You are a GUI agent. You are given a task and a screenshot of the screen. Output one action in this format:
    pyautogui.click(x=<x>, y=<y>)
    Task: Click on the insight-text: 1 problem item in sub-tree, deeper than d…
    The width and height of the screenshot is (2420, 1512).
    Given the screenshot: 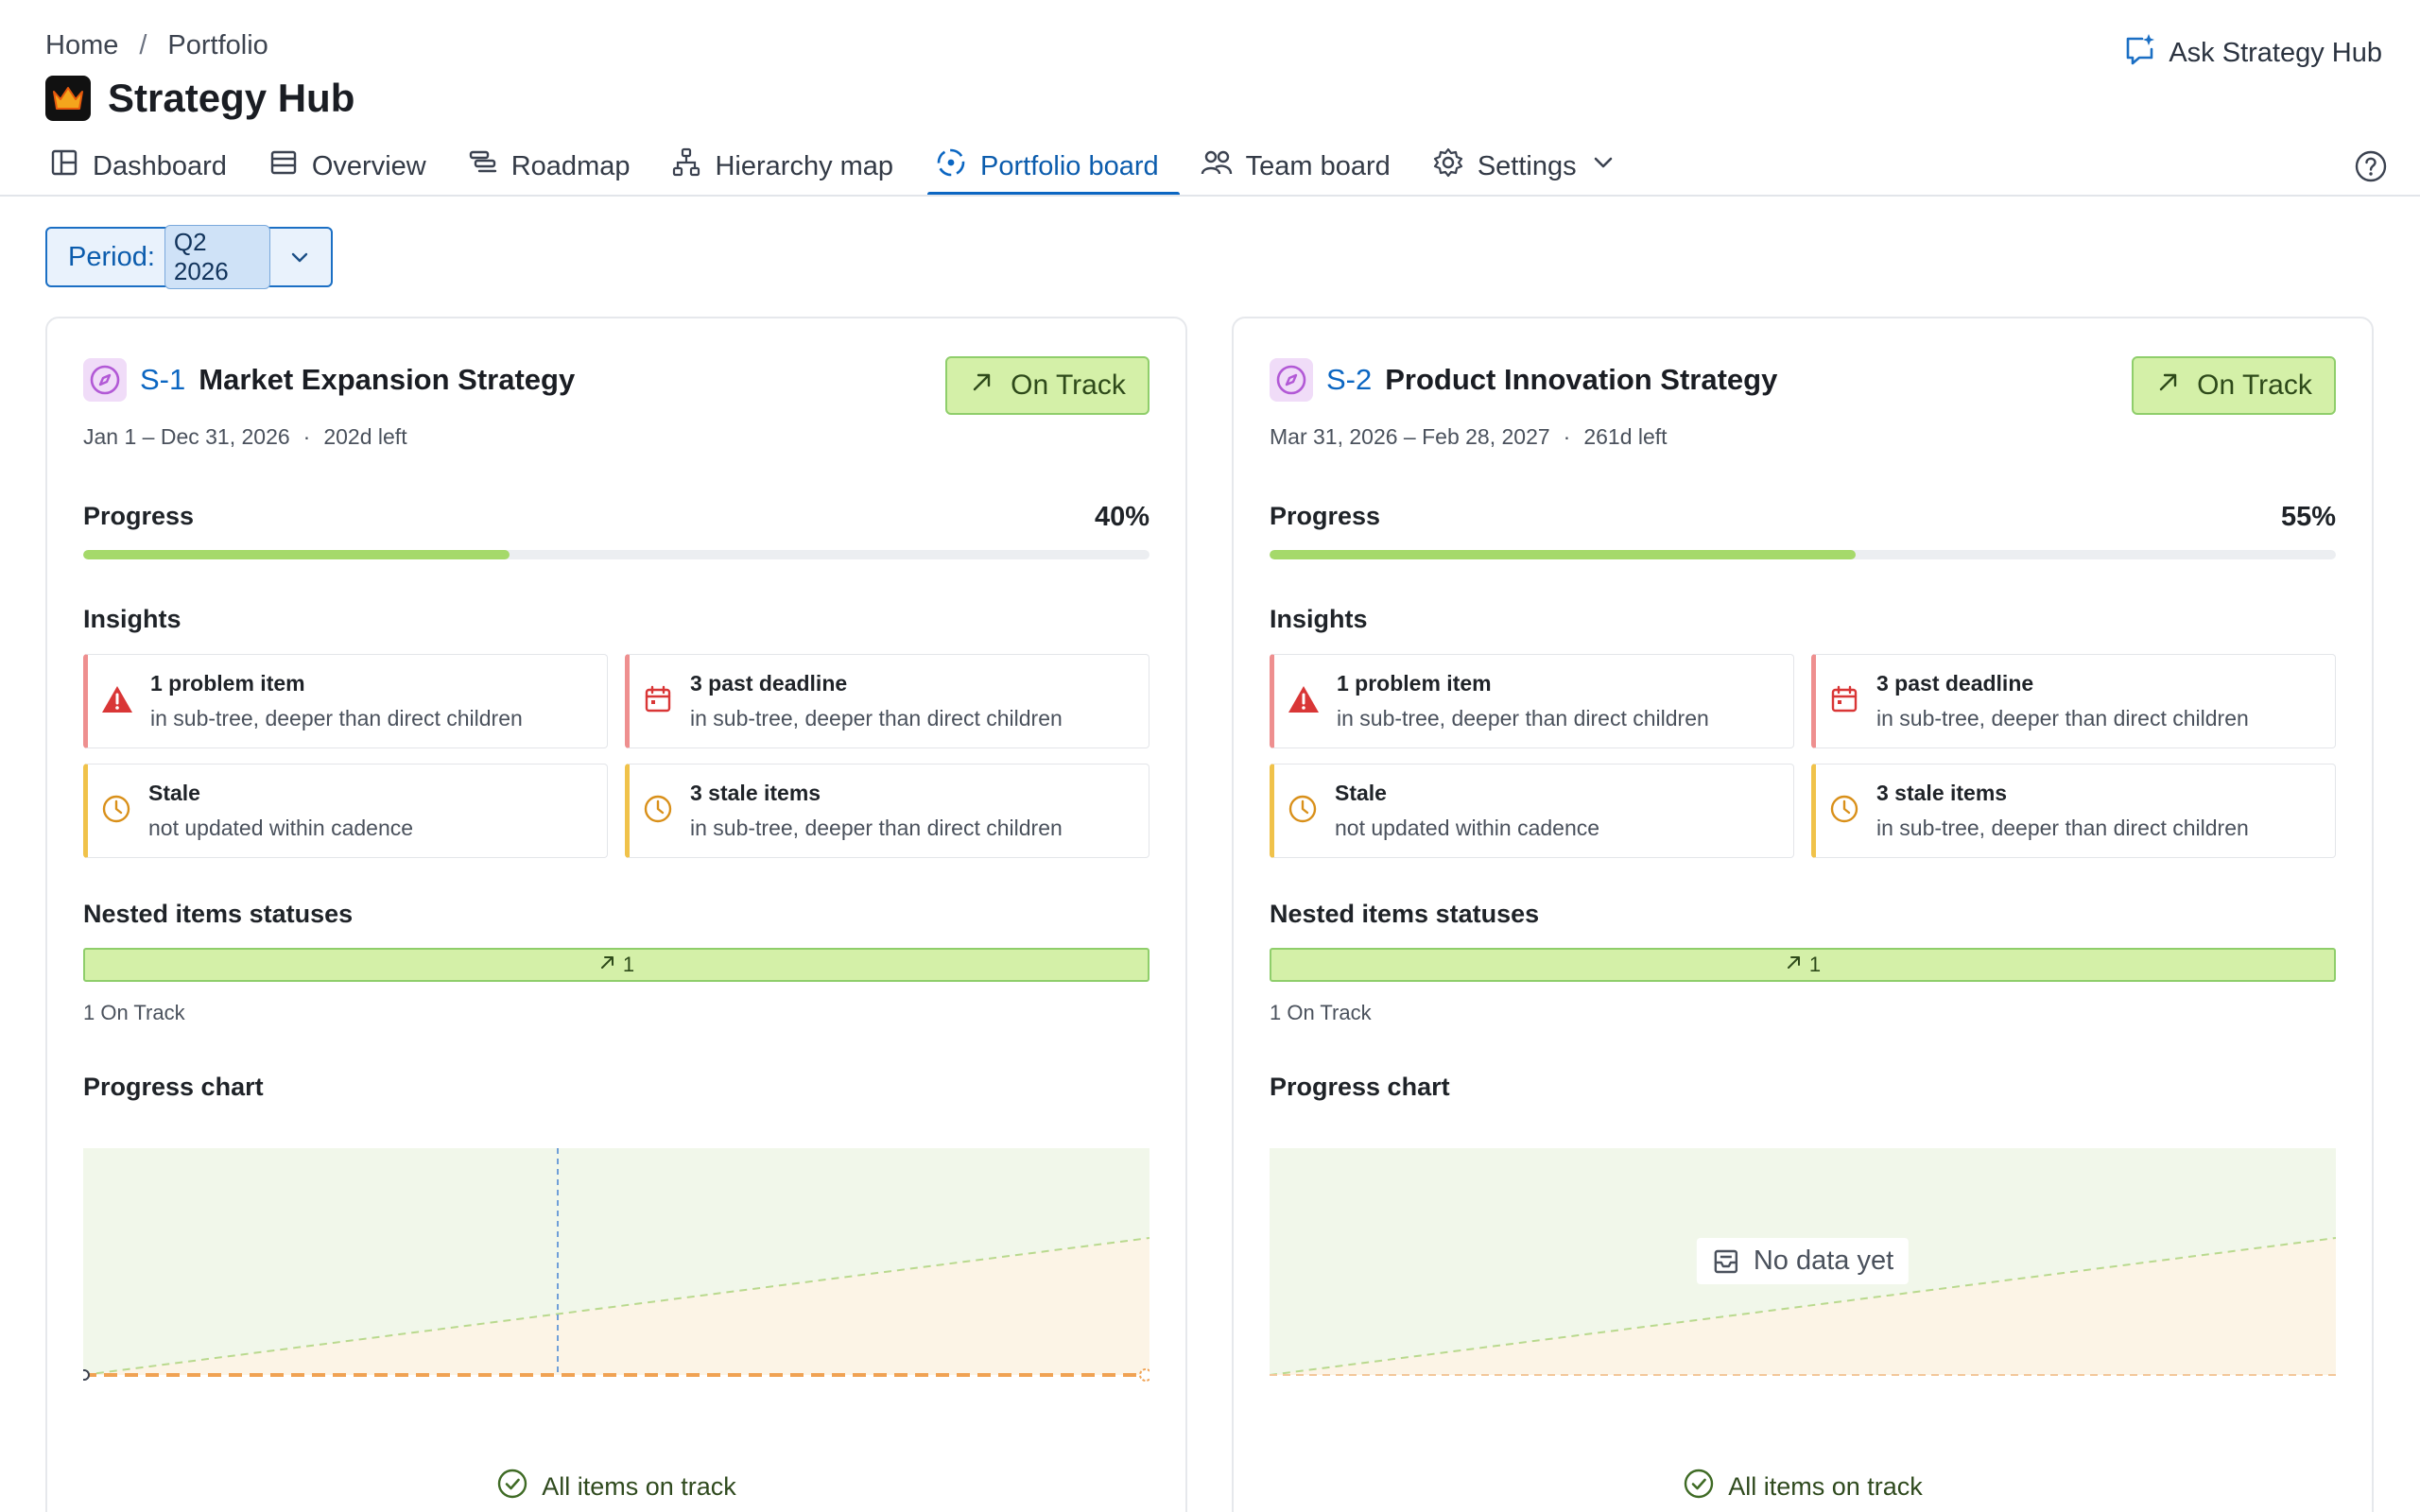 What is the action you would take?
    pyautogui.click(x=1523, y=701)
    